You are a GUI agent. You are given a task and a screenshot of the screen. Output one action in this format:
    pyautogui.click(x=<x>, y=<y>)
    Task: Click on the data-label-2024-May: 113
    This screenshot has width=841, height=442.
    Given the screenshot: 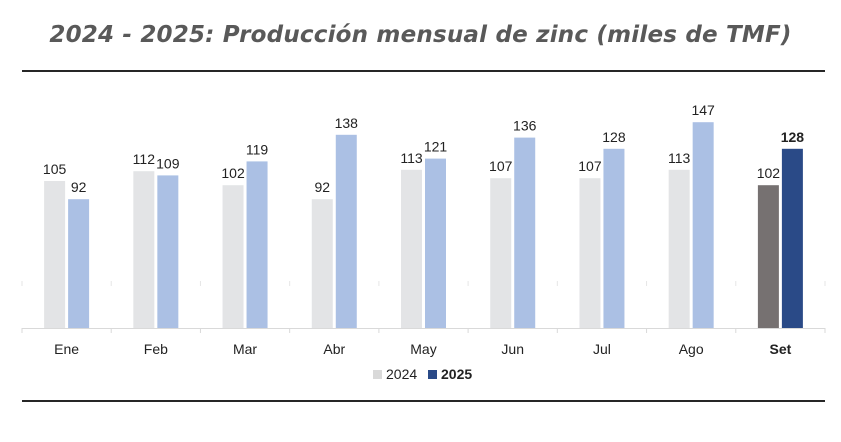 What is the action you would take?
    pyautogui.click(x=411, y=158)
    